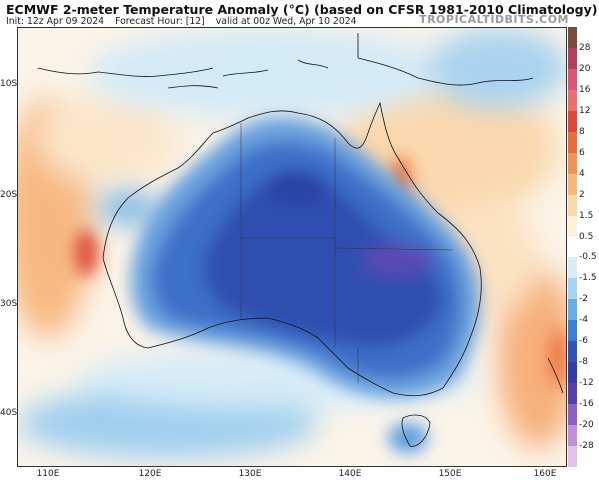  I want to click on colorbar-label: 6, so click(582, 152).